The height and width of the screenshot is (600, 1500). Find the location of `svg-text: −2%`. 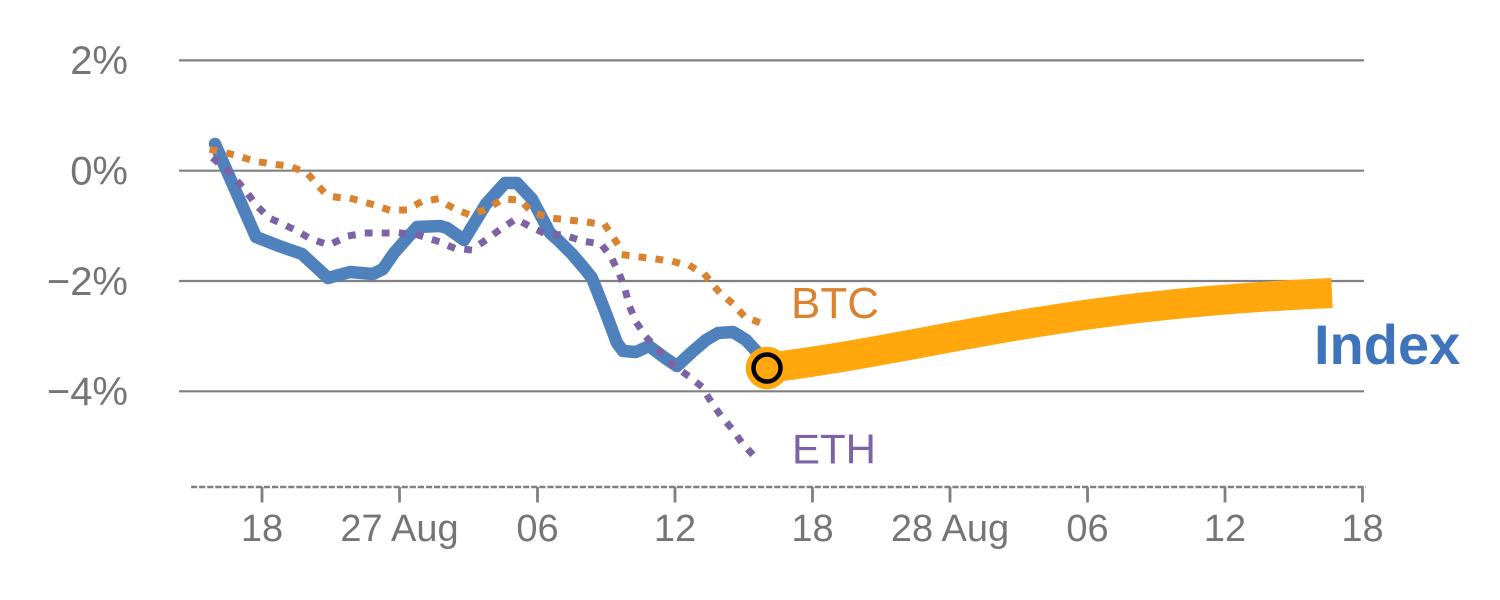

svg-text: −2% is located at coordinates (87, 282).